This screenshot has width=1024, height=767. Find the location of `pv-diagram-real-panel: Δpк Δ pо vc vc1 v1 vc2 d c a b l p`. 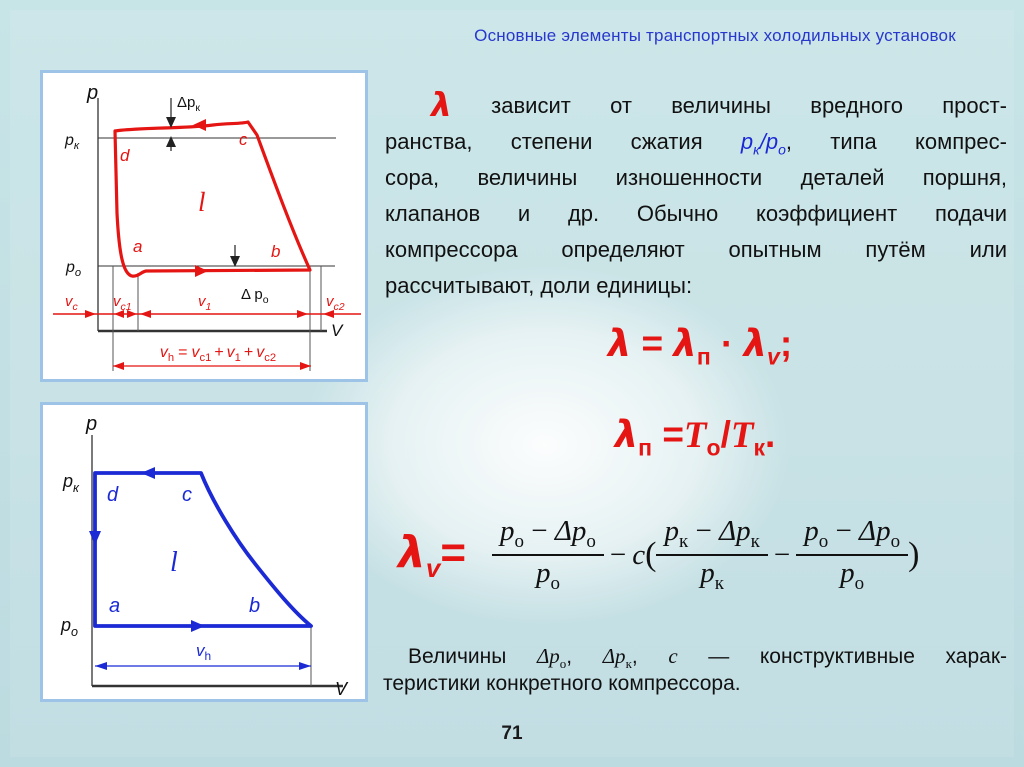

pv-diagram-real-panel: Δpк Δ pо vc vc1 v1 vc2 d c a b l p is located at coordinates (204, 226).